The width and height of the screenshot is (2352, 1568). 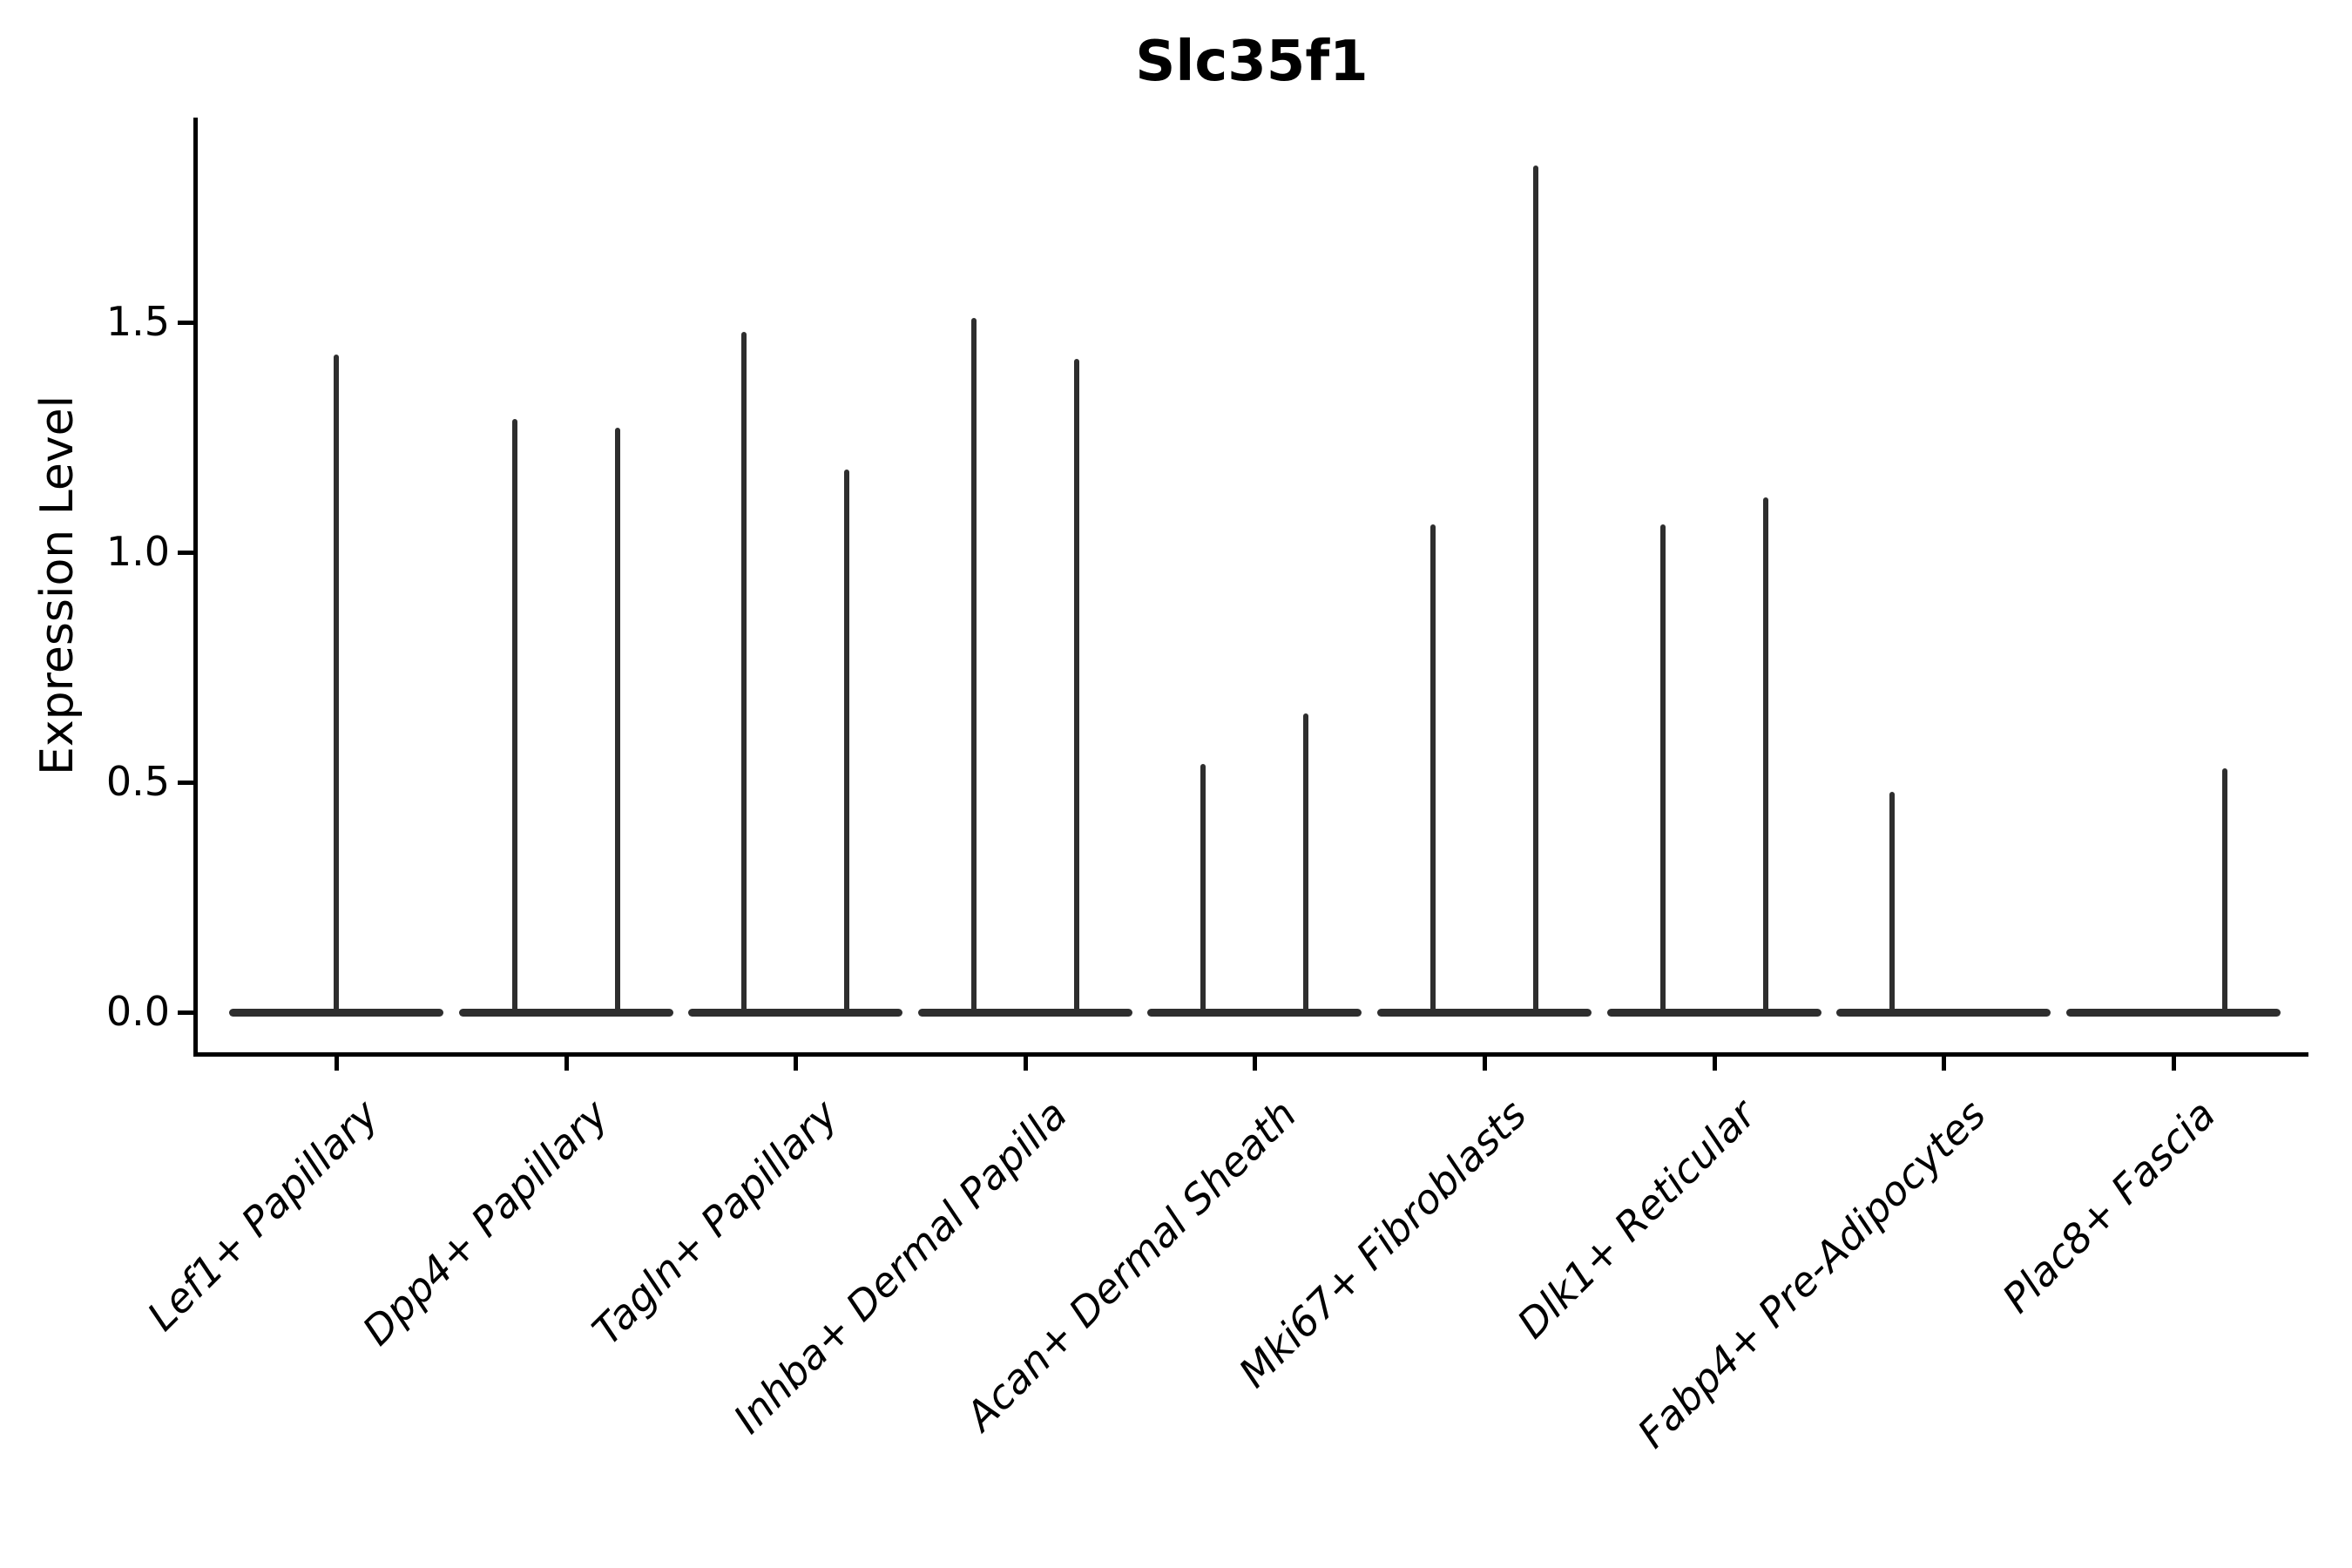 What do you see at coordinates (1636, 1219) in the screenshot?
I see `x-axis-label: Dlk1+ Reticular` at bounding box center [1636, 1219].